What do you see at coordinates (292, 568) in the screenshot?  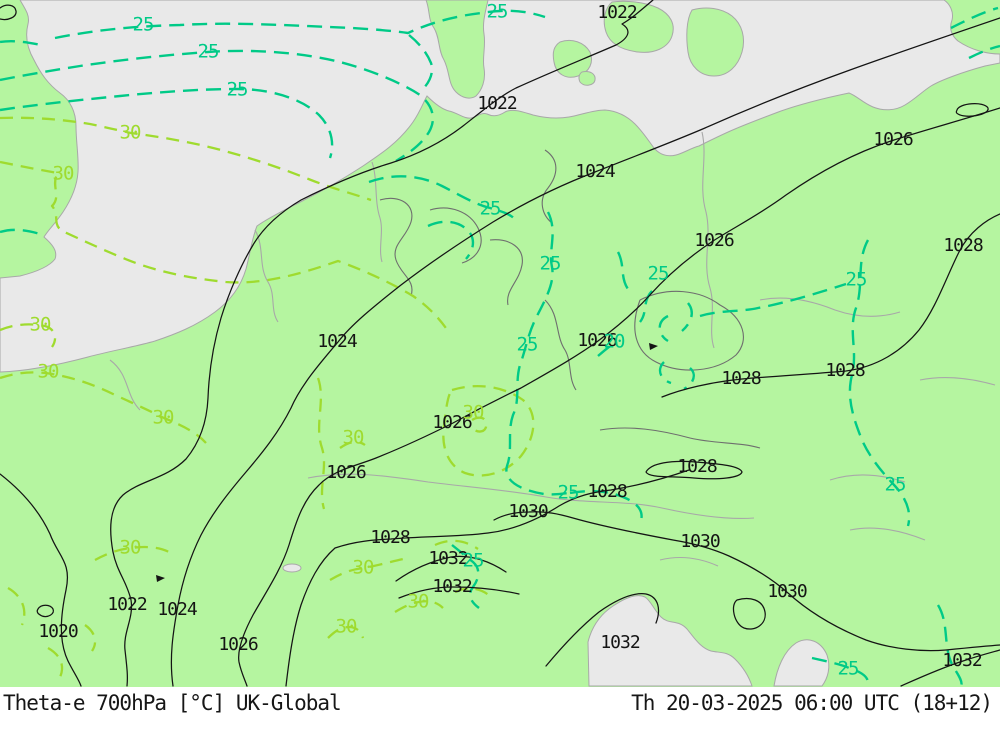 I see `lake` at bounding box center [292, 568].